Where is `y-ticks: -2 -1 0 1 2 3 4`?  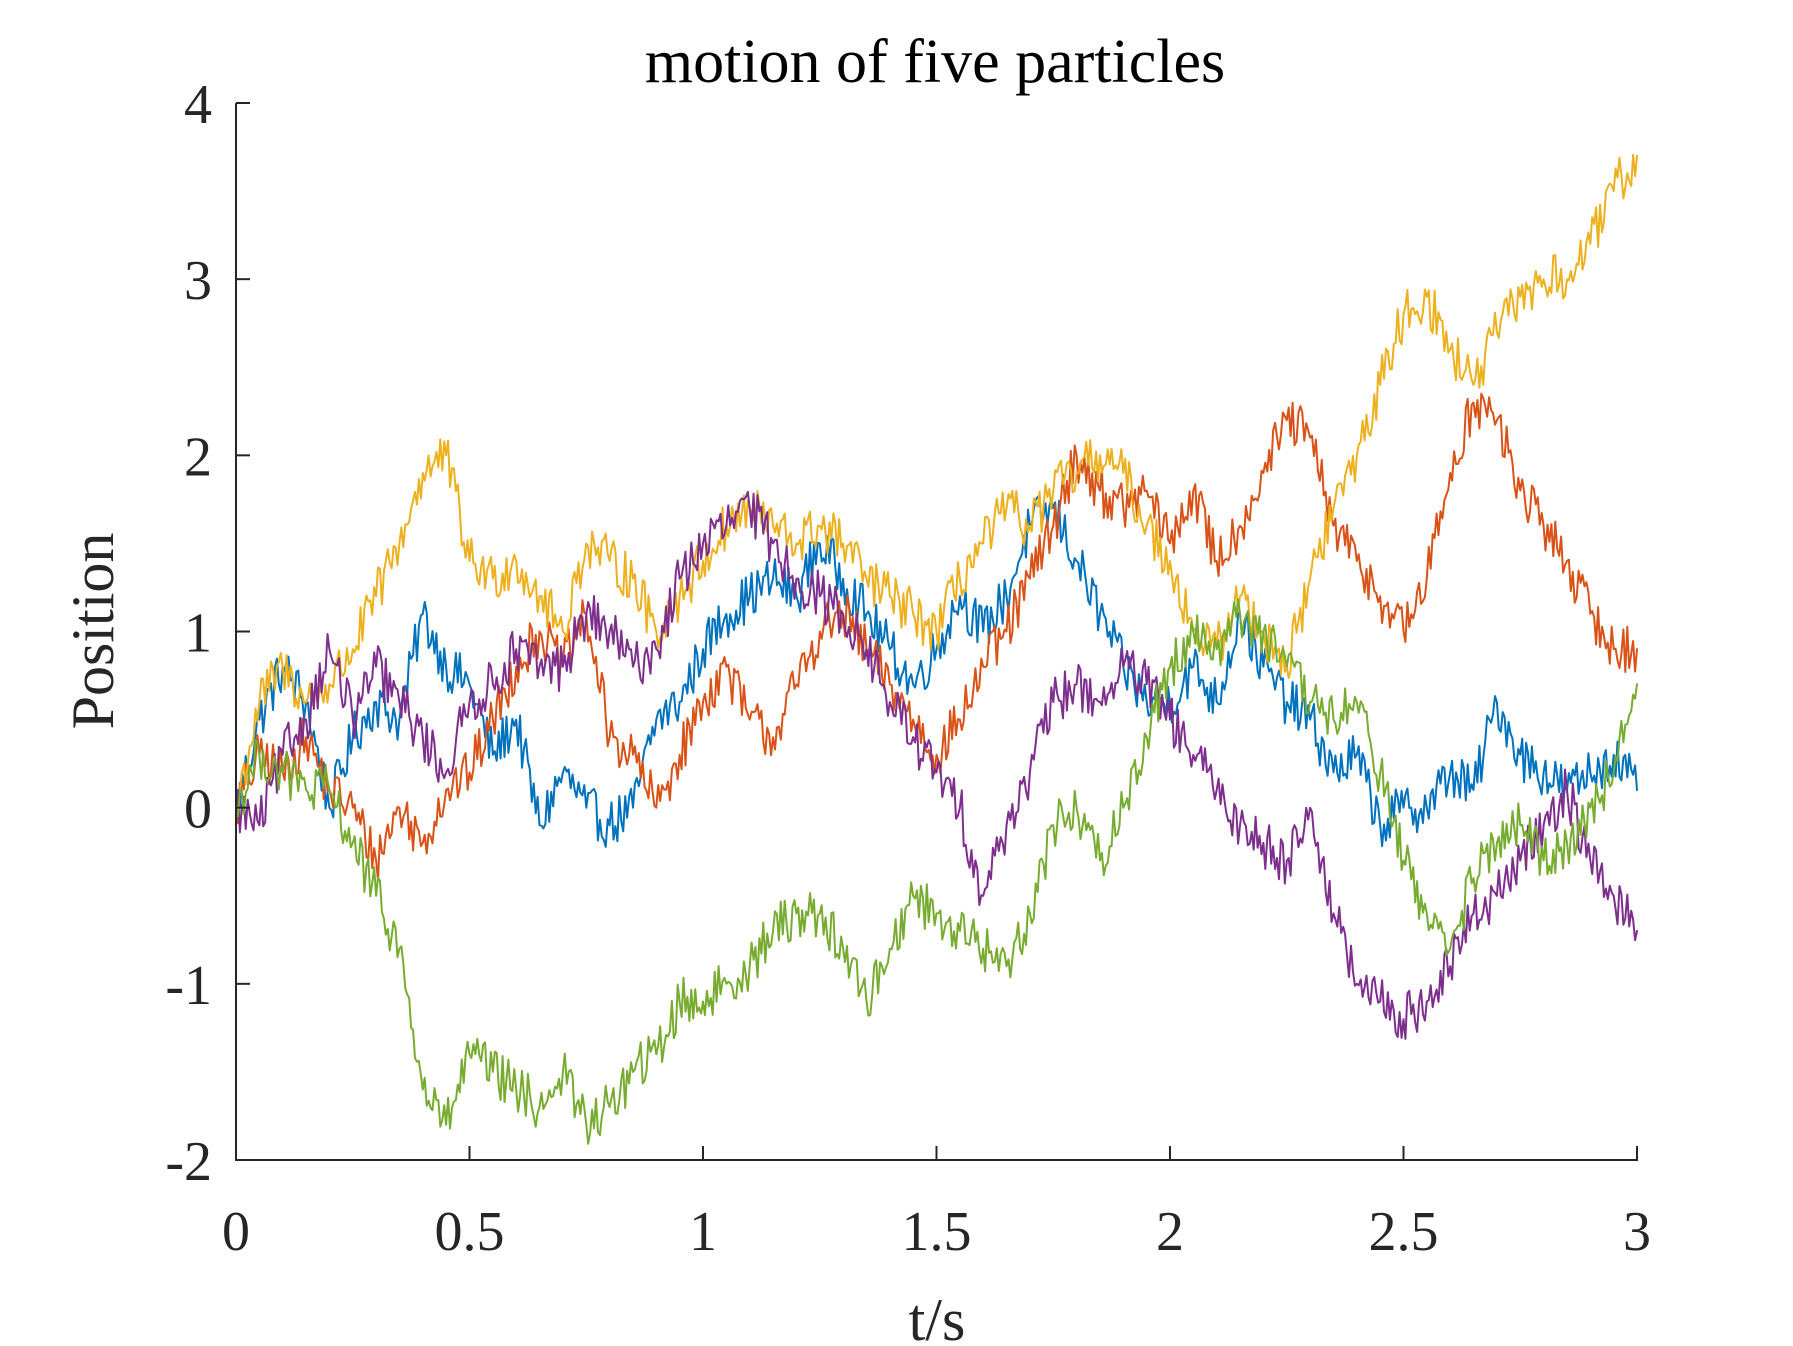
y-ticks: -2 -1 0 1 2 3 4 is located at coordinates (207, 633).